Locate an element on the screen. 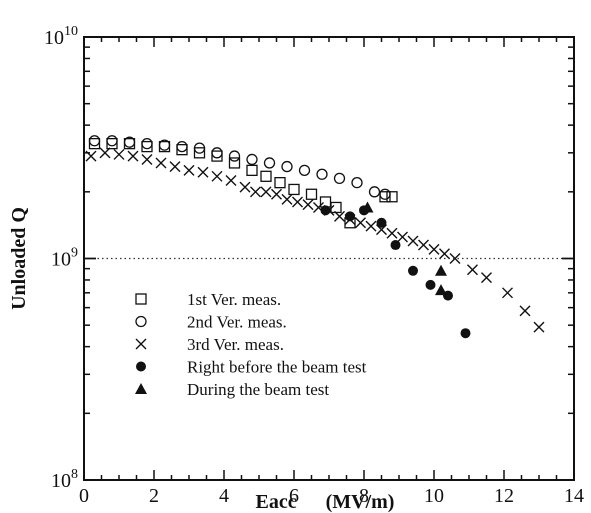 The height and width of the screenshot is (513, 591). y-tick-label: 10⁸ is located at coordinates (64, 479).